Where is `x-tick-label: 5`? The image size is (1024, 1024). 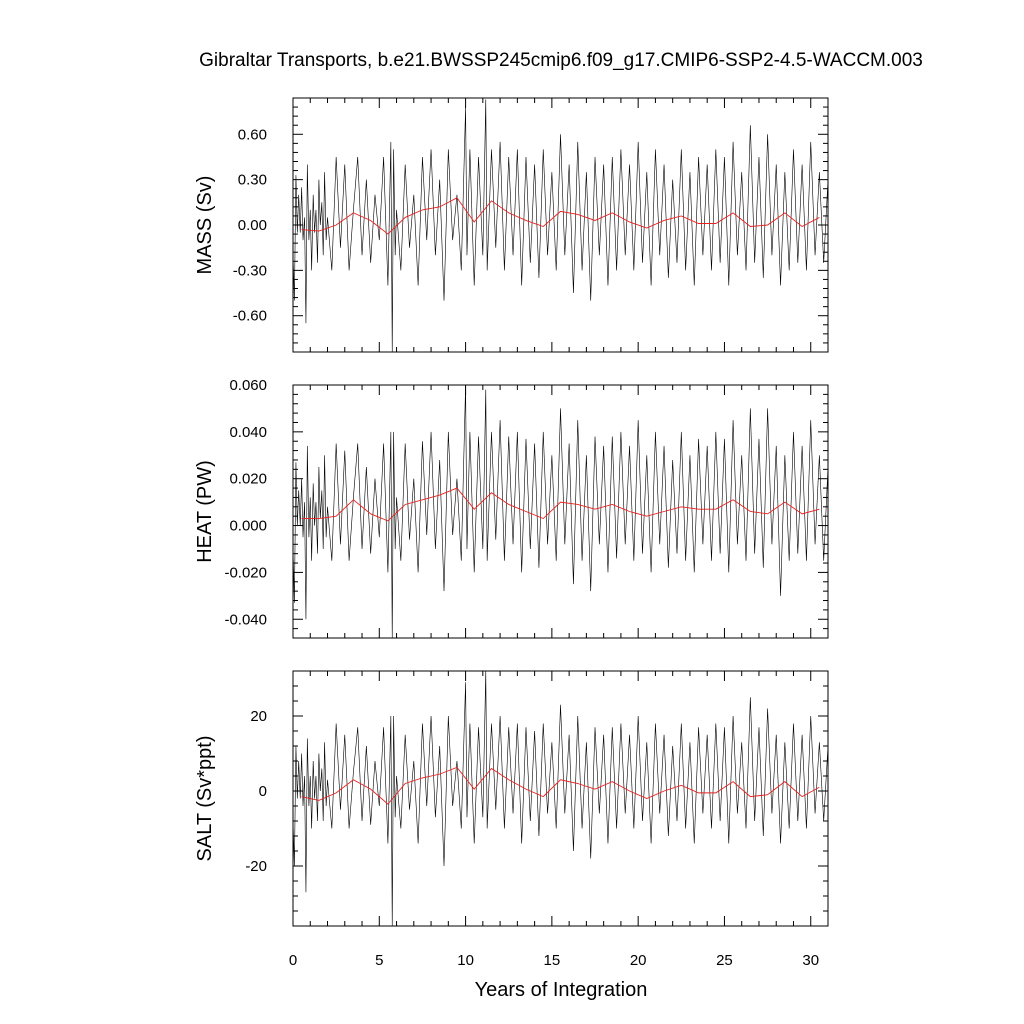 x-tick-label: 5 is located at coordinates (379, 960).